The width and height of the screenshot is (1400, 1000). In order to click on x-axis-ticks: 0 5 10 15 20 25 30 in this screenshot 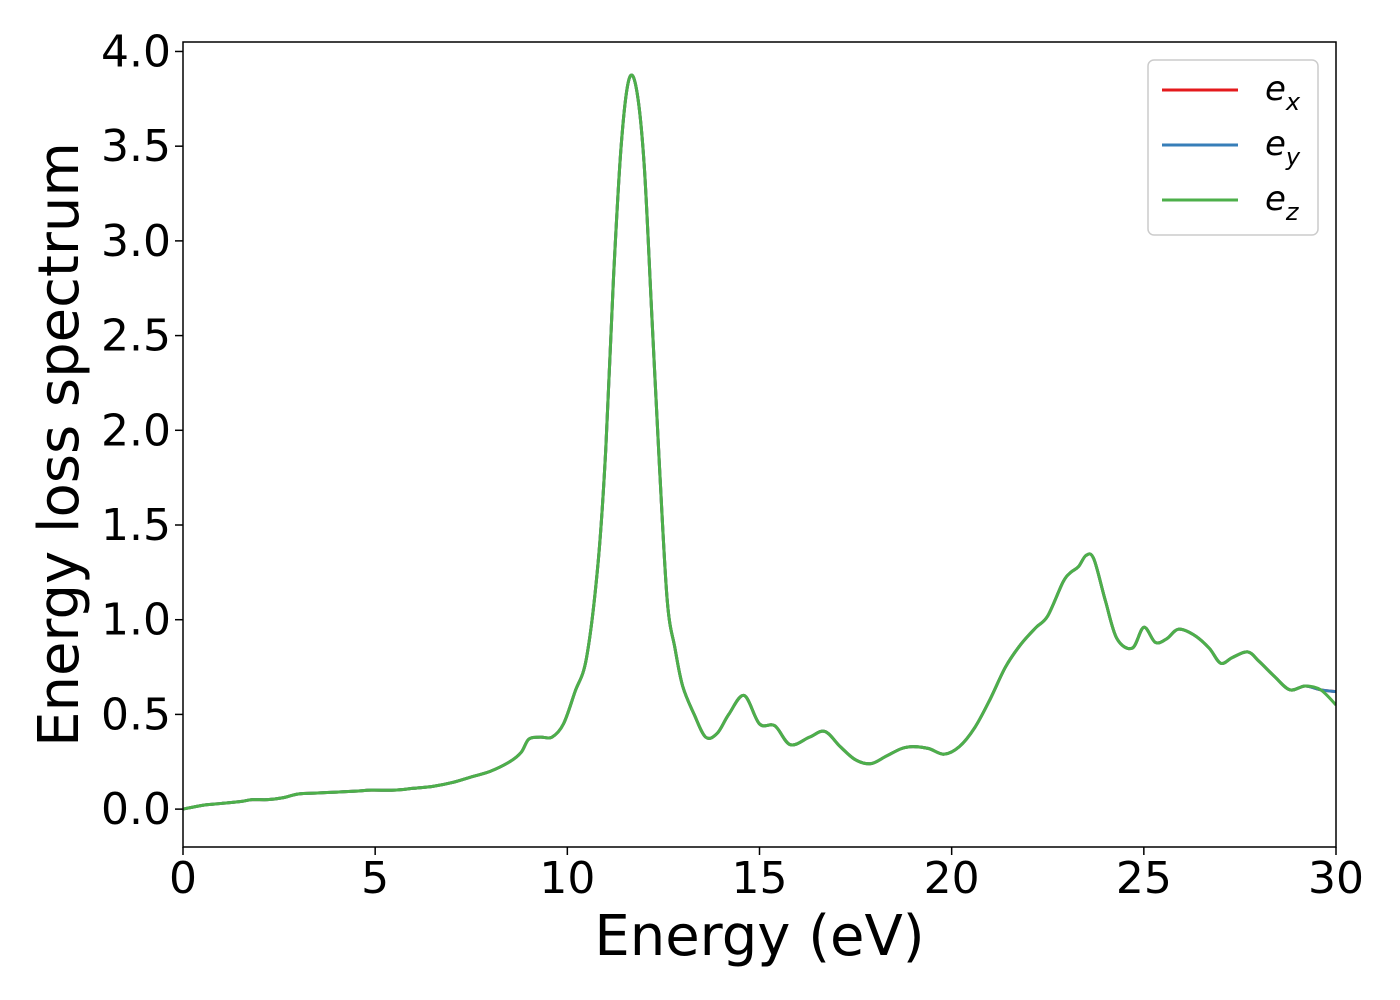, I will do `click(766, 875)`.